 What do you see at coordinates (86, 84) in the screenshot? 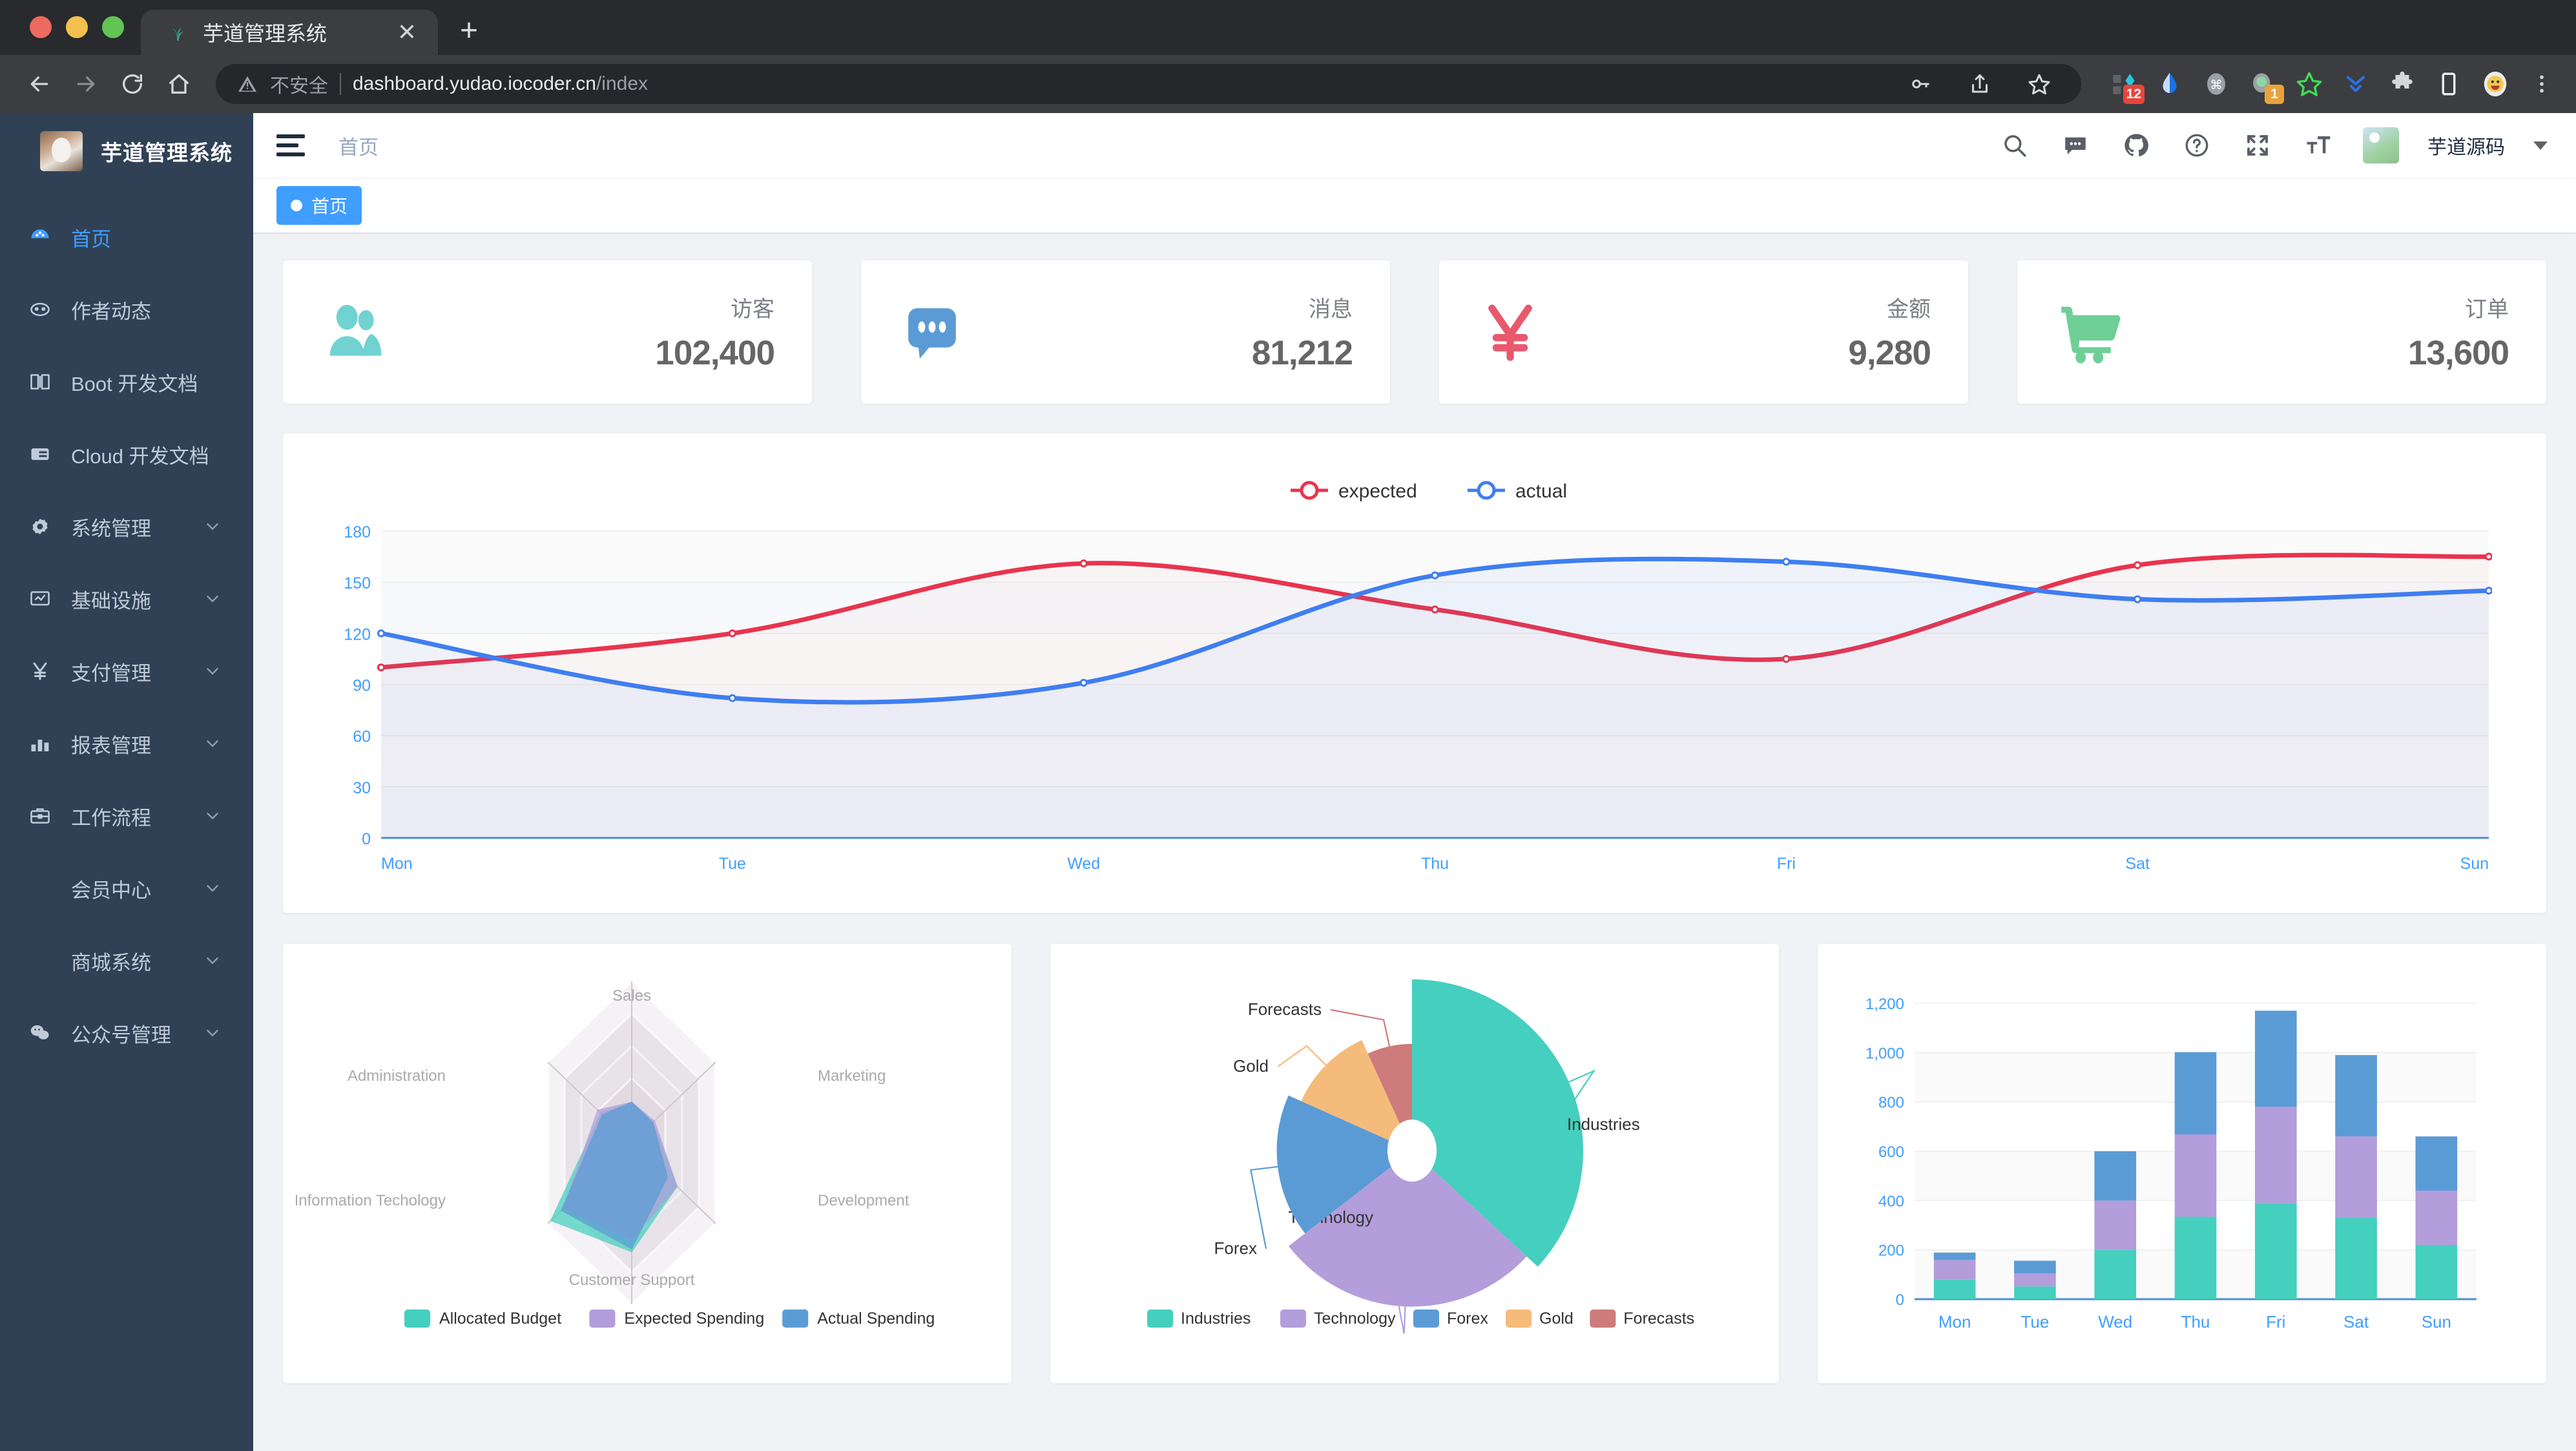
I see `forward-arrow-icon` at bounding box center [86, 84].